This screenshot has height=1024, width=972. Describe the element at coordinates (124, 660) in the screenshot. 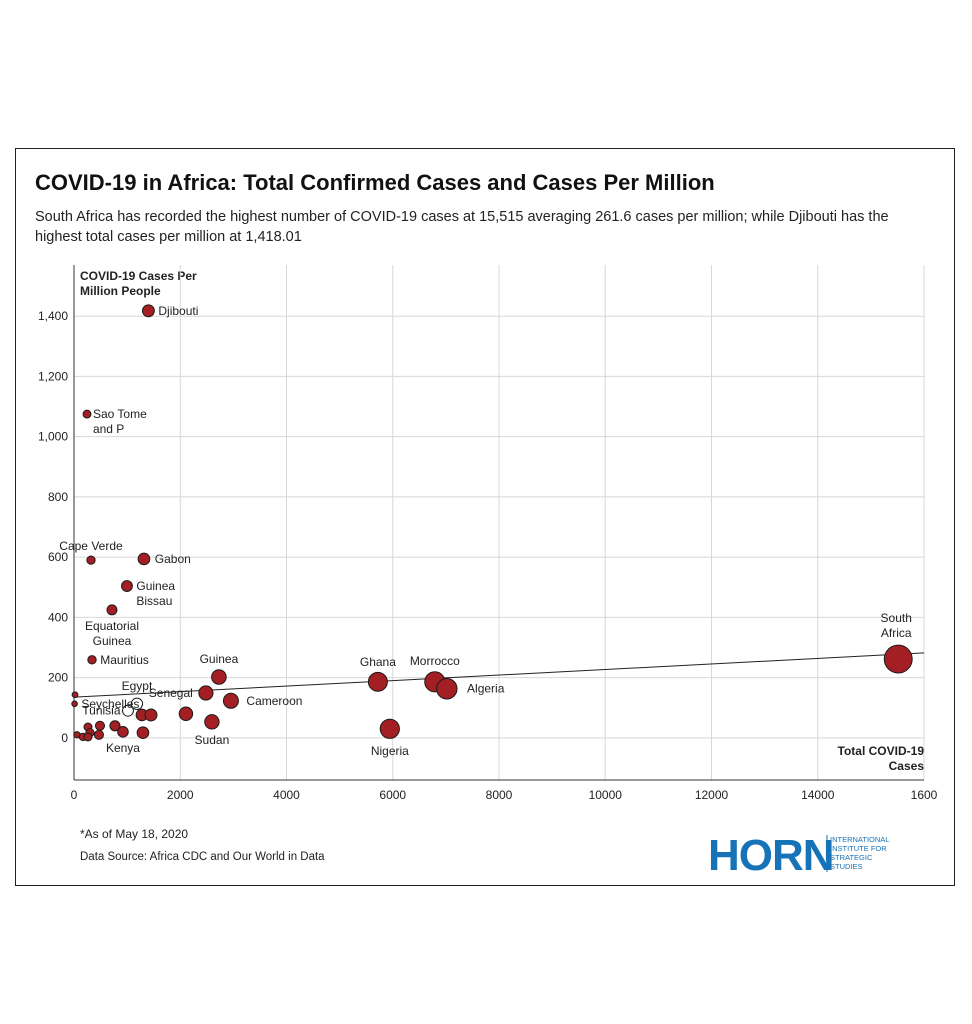

I see `point-label: Mauritius` at that location.